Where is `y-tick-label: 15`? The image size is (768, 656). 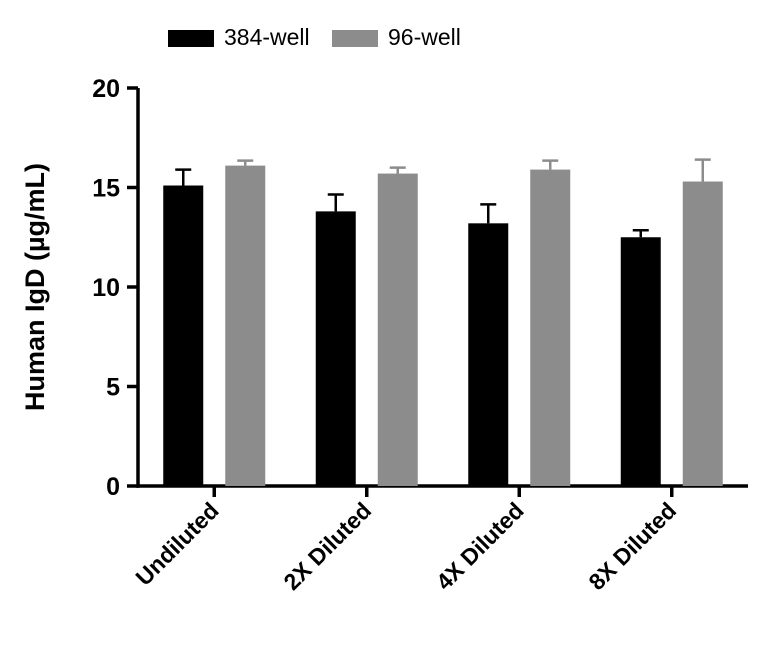
y-tick-label: 15 is located at coordinates (106, 189).